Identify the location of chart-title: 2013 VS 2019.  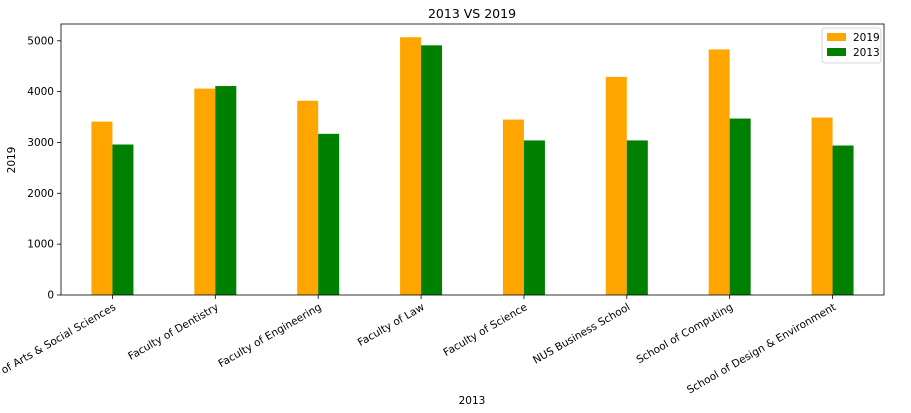
(472, 13).